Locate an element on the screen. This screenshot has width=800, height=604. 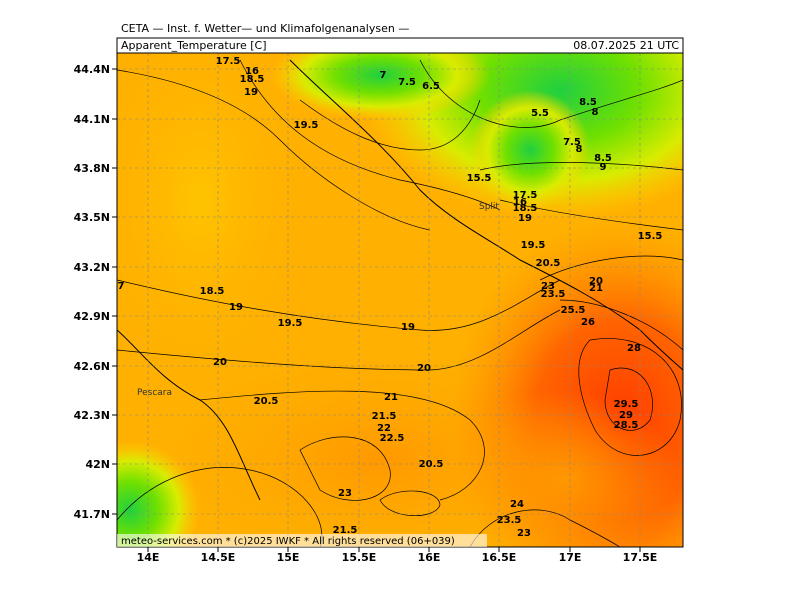
lat-label: 42.9N is located at coordinates (92, 316).